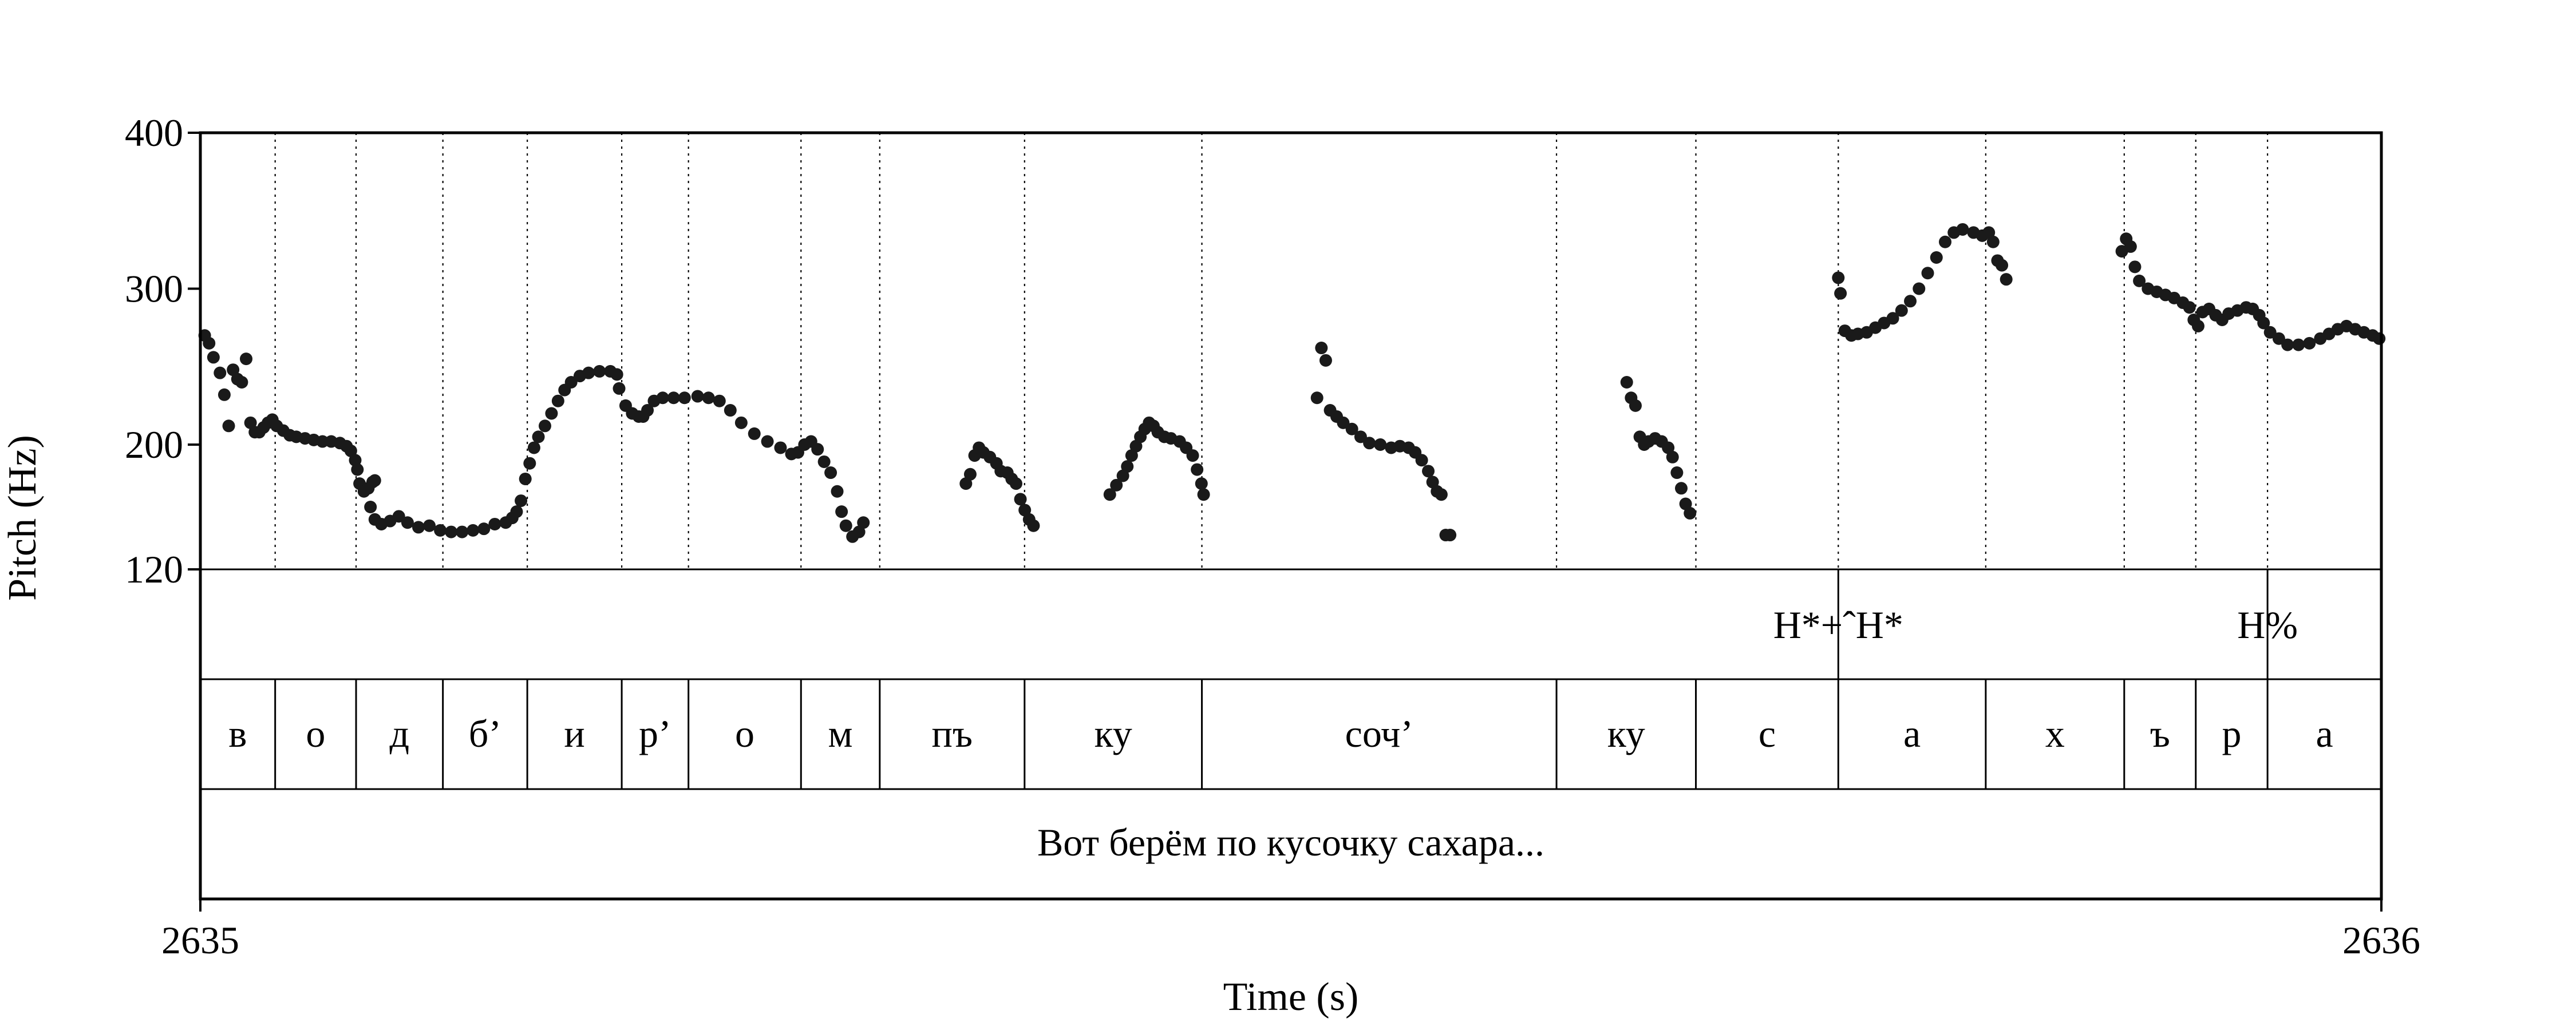  What do you see at coordinates (744, 733) in the screenshot?
I see `segment-label: о` at bounding box center [744, 733].